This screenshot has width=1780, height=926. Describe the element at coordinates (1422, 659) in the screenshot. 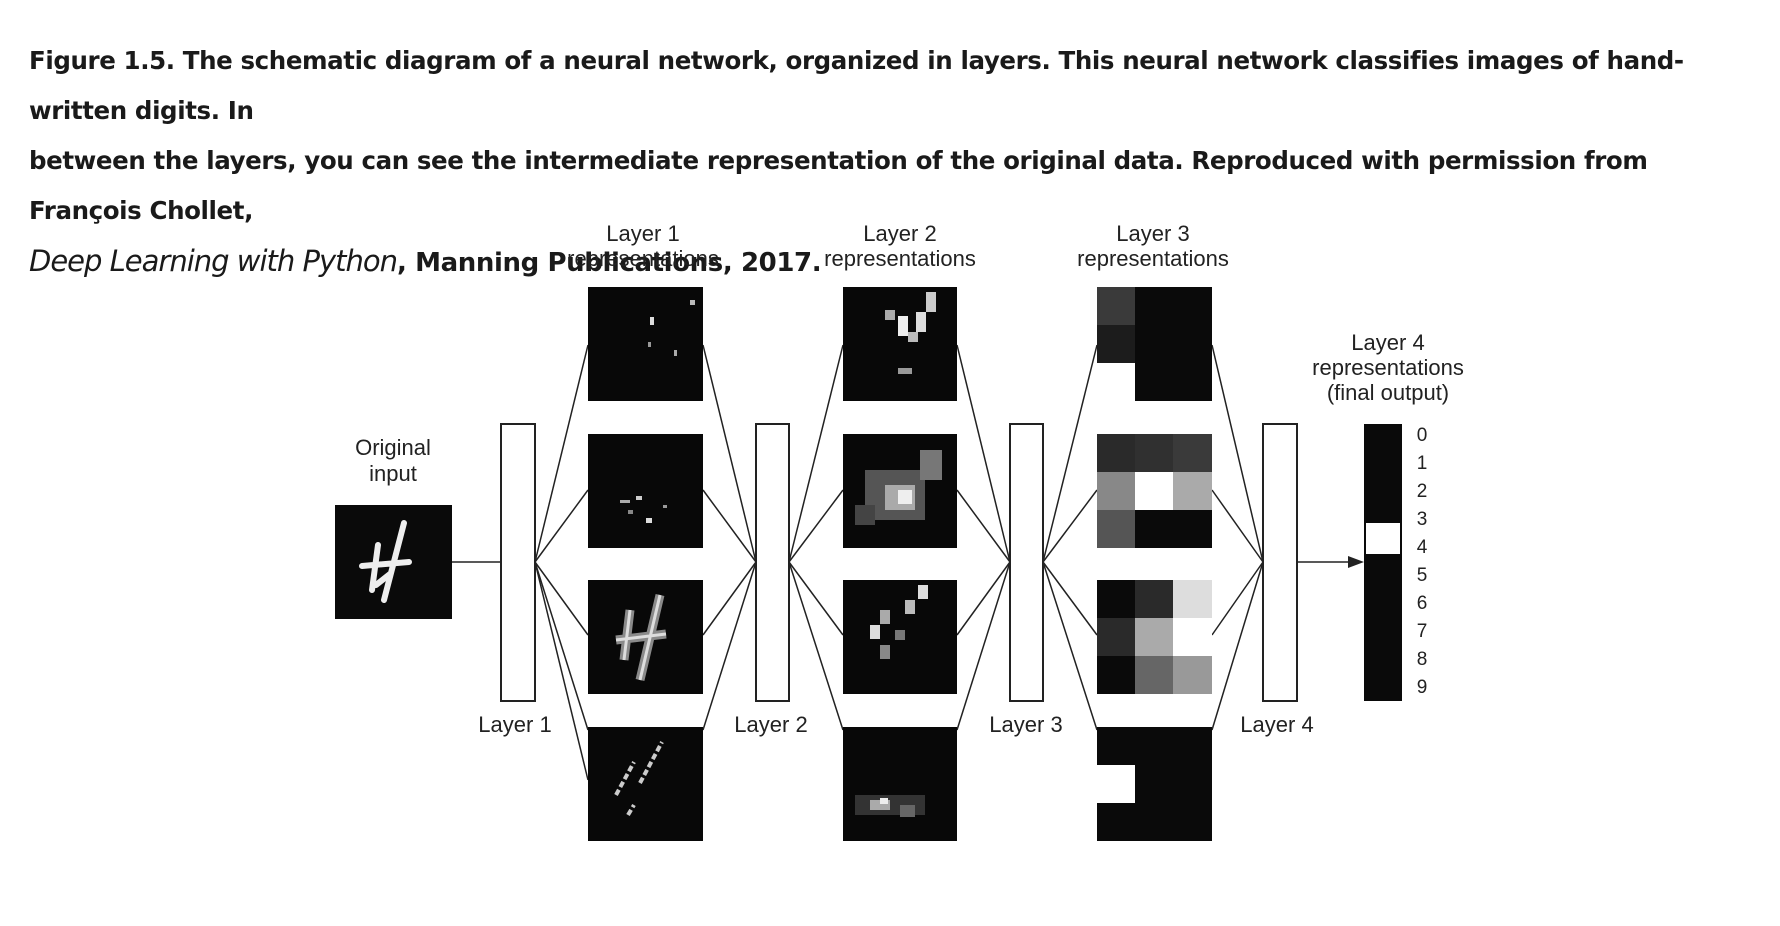

I see `digit-label: 8` at that location.